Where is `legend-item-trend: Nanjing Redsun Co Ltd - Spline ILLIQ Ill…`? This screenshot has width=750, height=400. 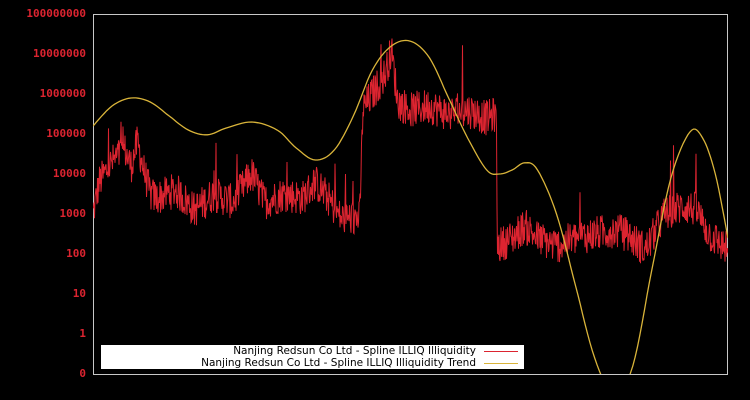 legend-item-trend: Nanjing Redsun Co Ltd - Spline ILLIQ Ill… is located at coordinates (359, 363).